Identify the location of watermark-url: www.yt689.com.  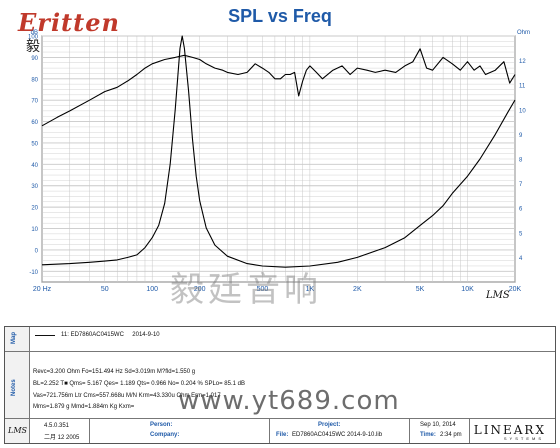
(289, 401).